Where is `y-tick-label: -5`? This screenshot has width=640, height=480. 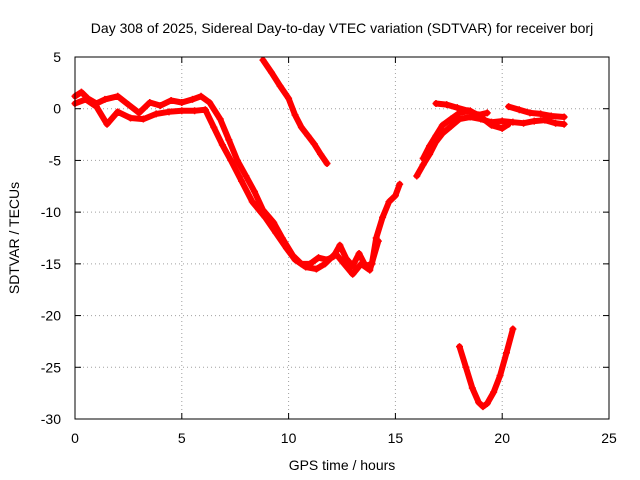
y-tick-label: -5 is located at coordinates (55, 160).